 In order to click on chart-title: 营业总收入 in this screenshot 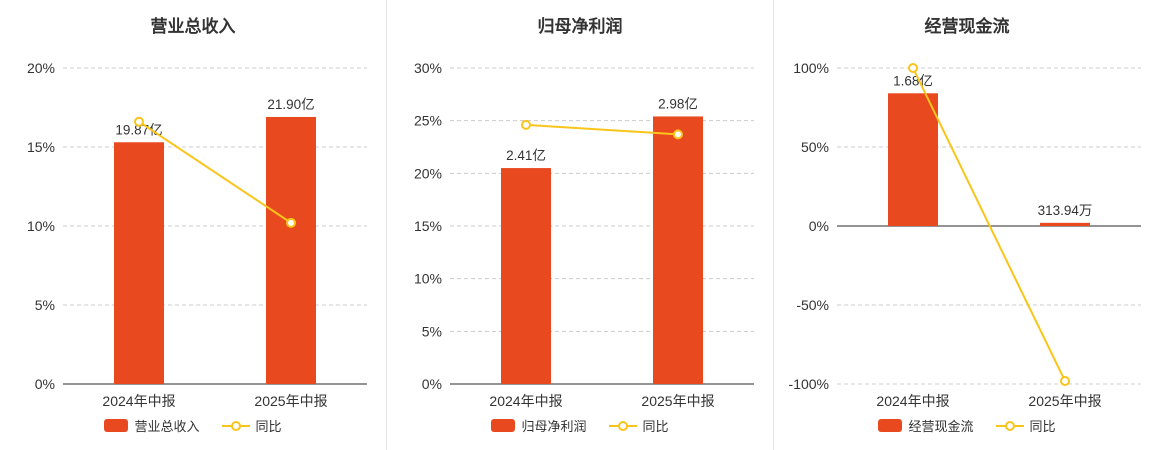, I will do `click(193, 26)`.